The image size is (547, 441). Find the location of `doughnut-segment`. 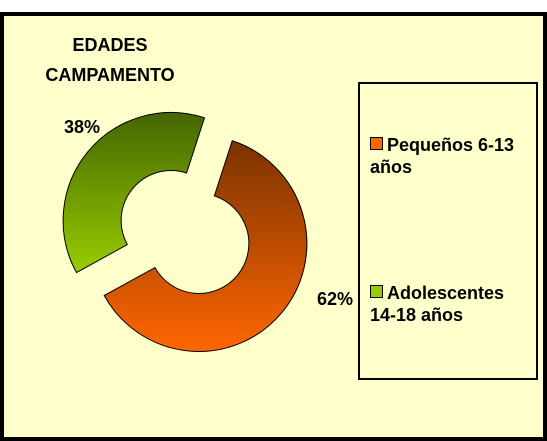

doughnut-segment is located at coordinates (134, 193).